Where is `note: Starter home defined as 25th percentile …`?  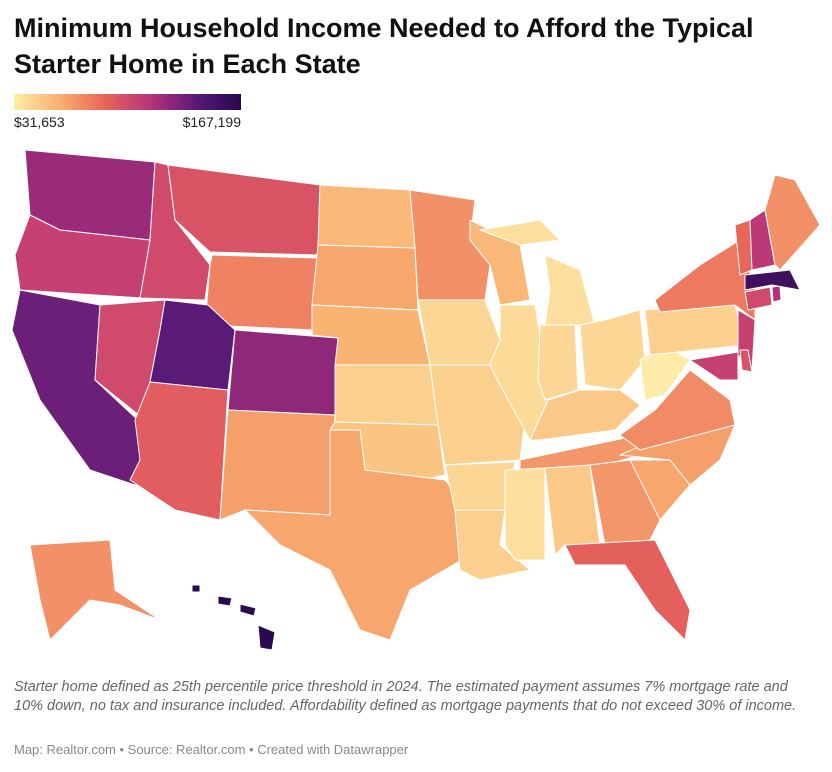
note: Starter home defined as 25th percentile … is located at coordinates (405, 696).